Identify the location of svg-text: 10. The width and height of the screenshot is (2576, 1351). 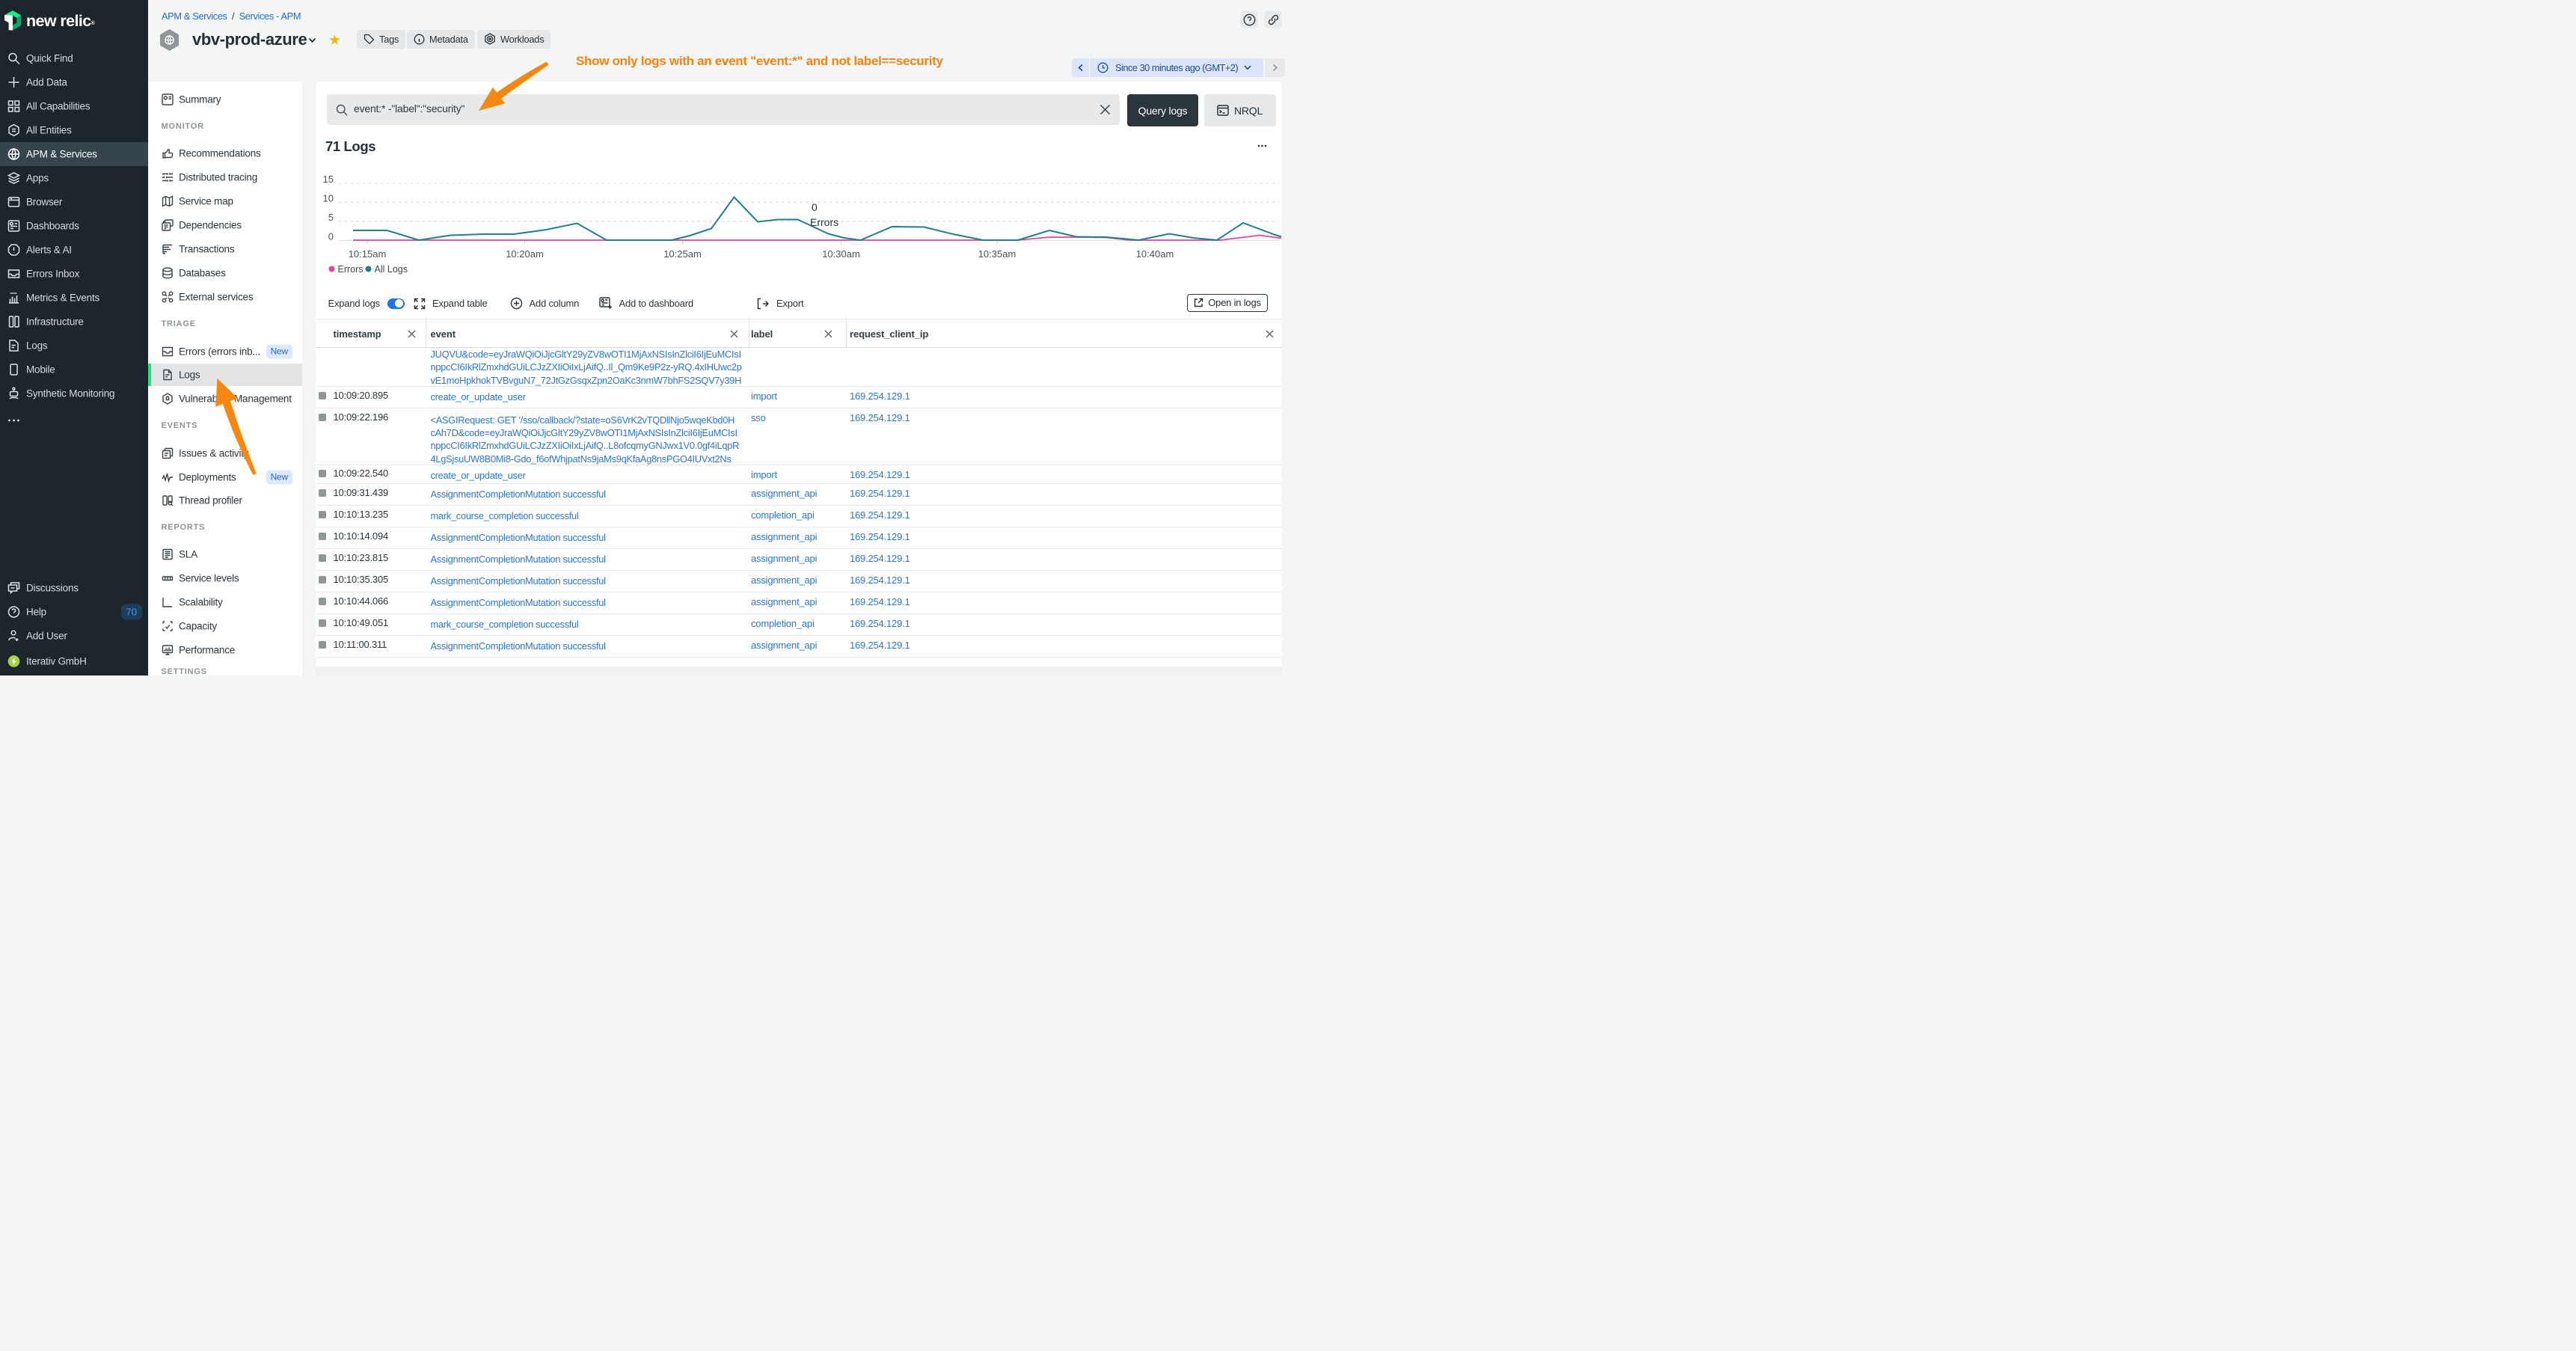
(327, 199).